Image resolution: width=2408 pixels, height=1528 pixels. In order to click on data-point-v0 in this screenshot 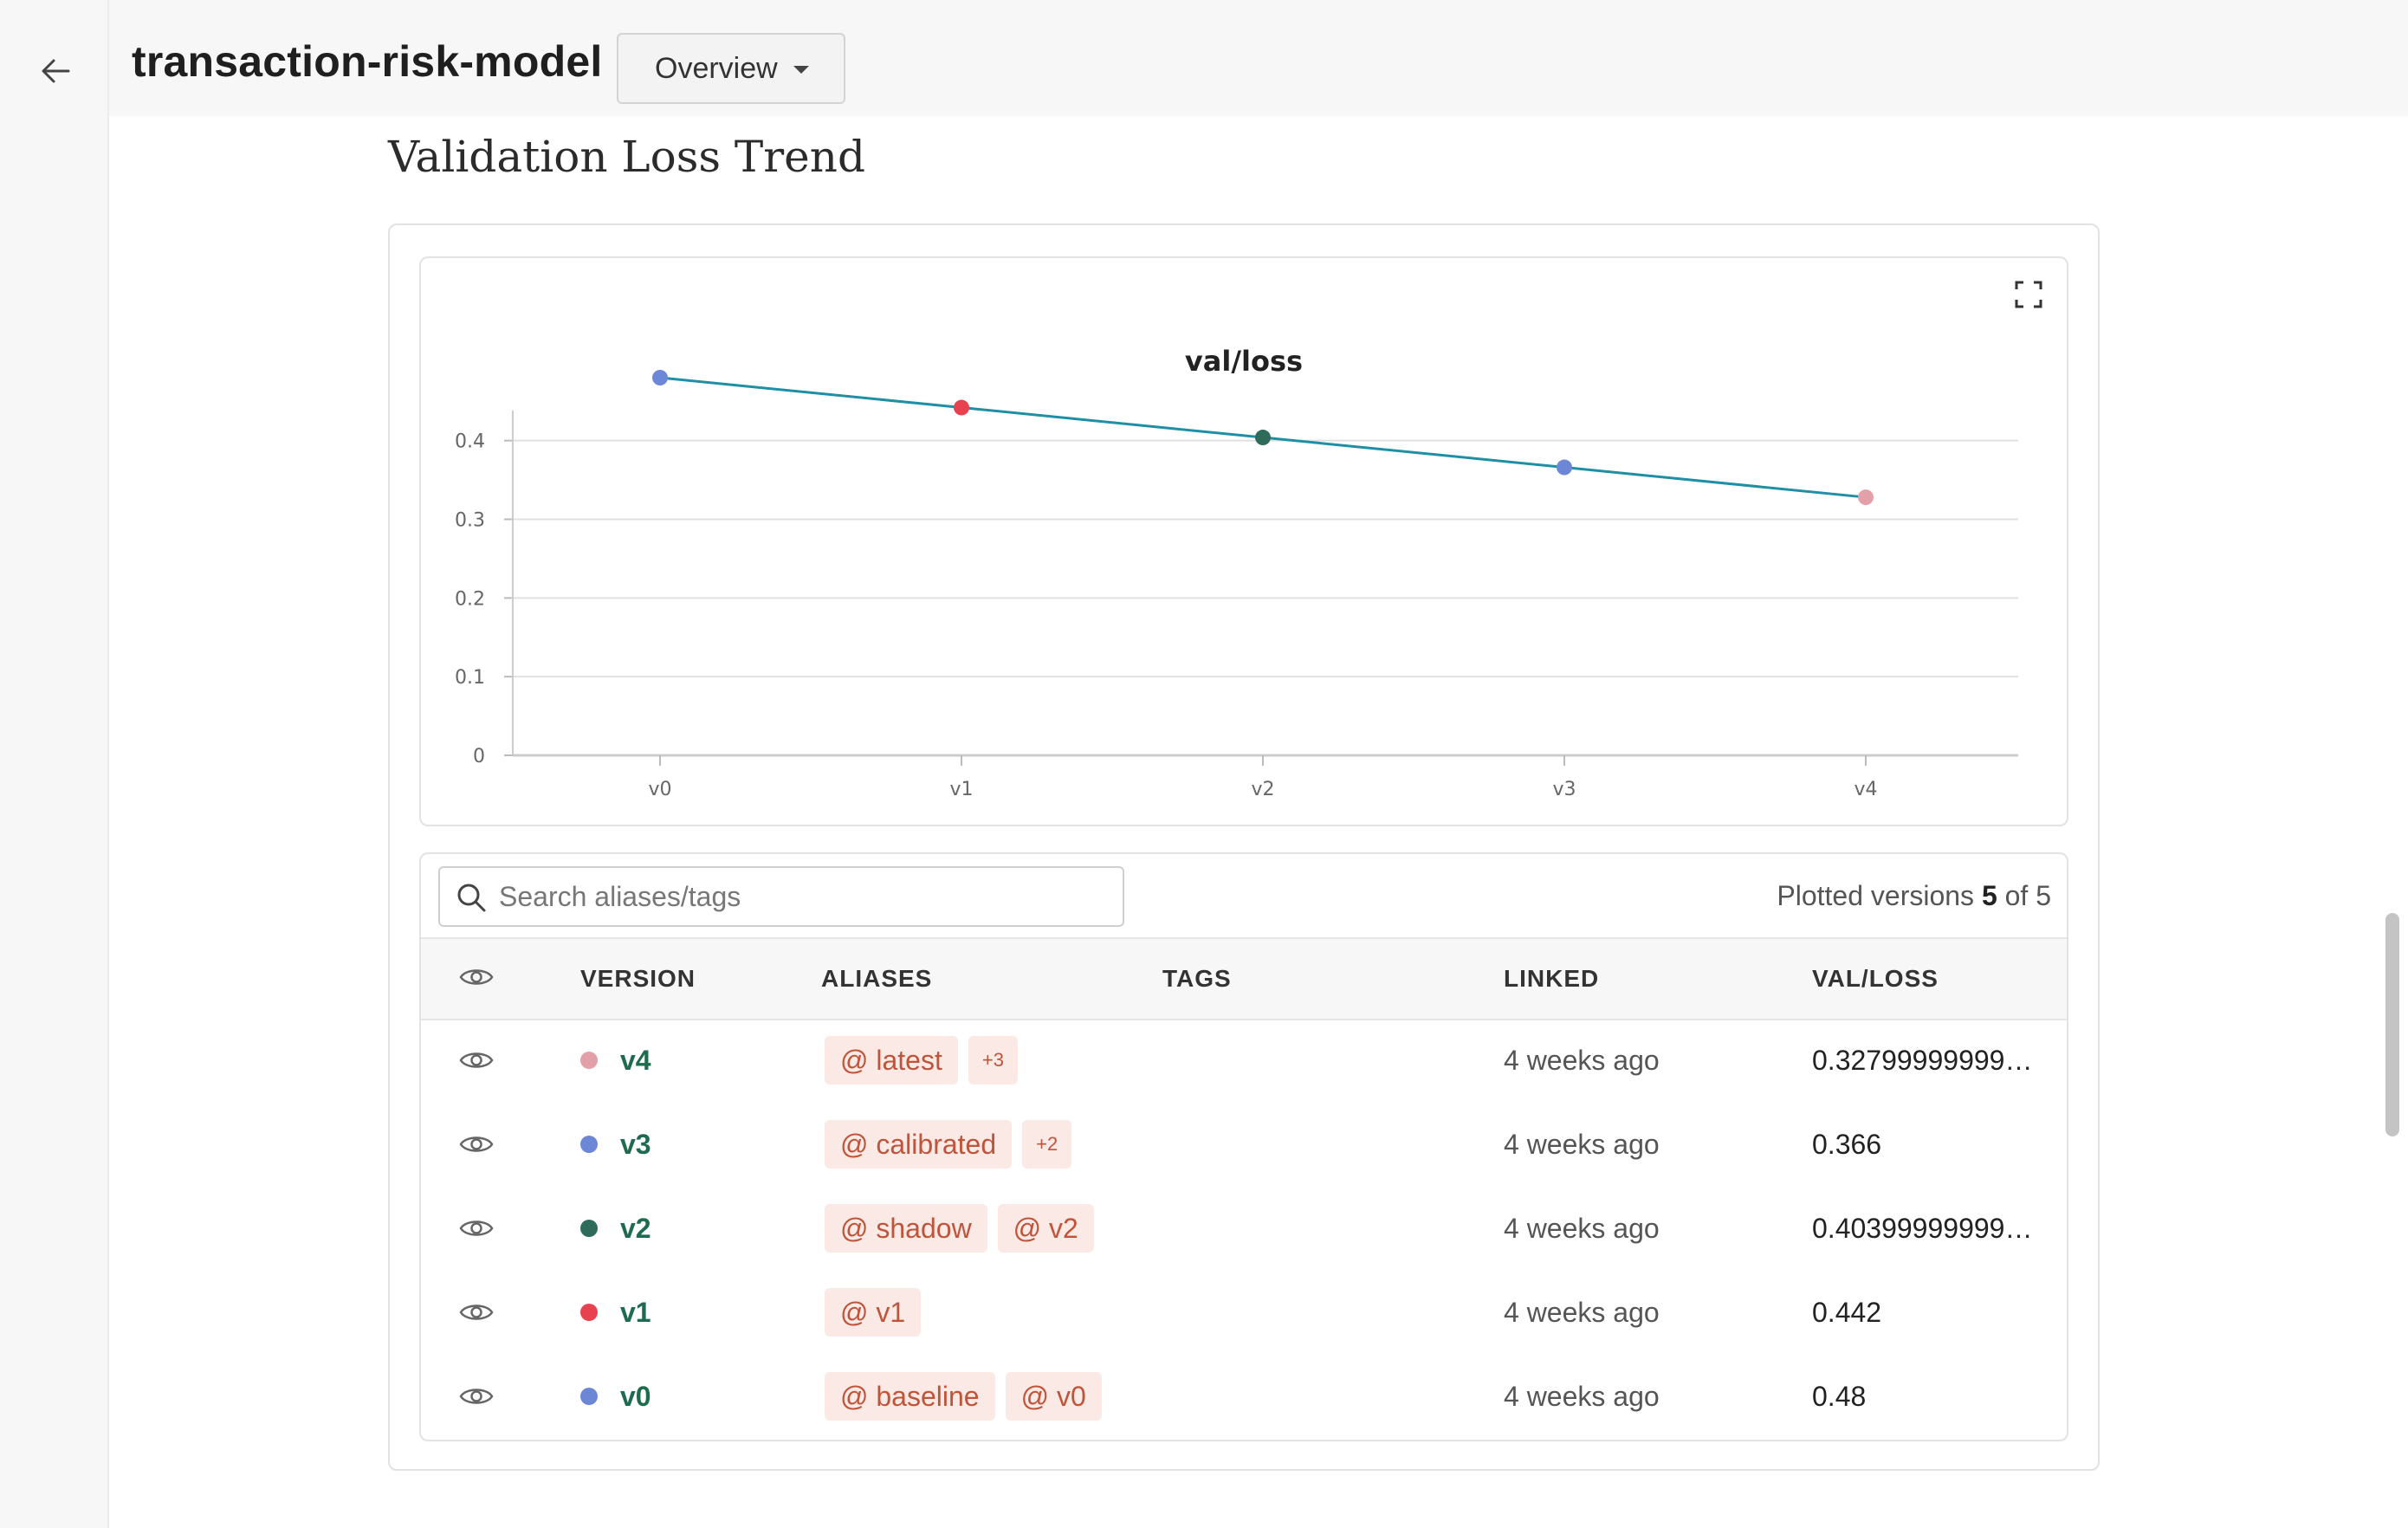, I will do `click(660, 377)`.